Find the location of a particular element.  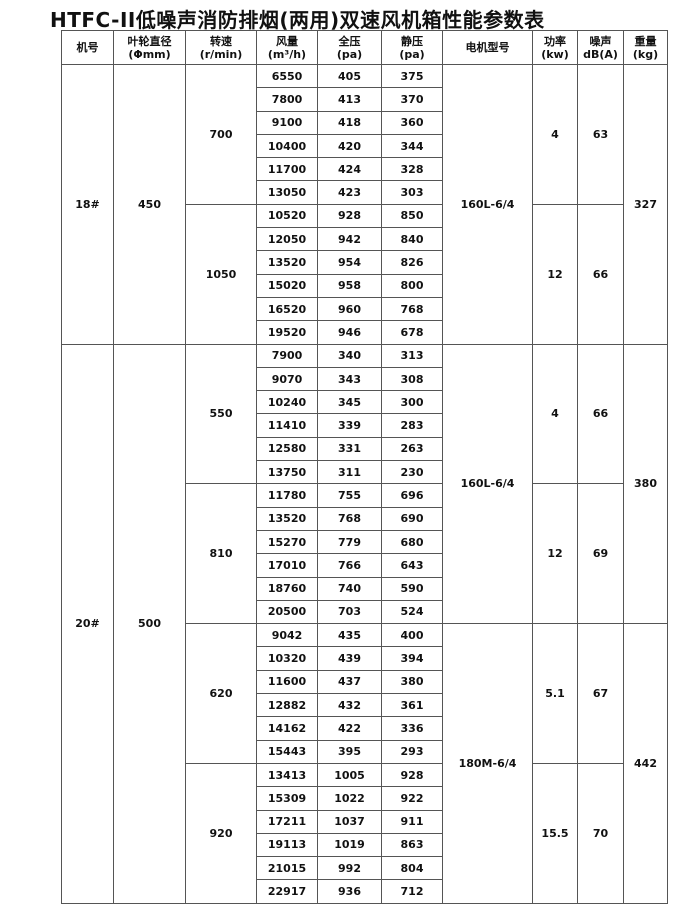

table-row: 19113 1019 863 is located at coordinates (365, 845).